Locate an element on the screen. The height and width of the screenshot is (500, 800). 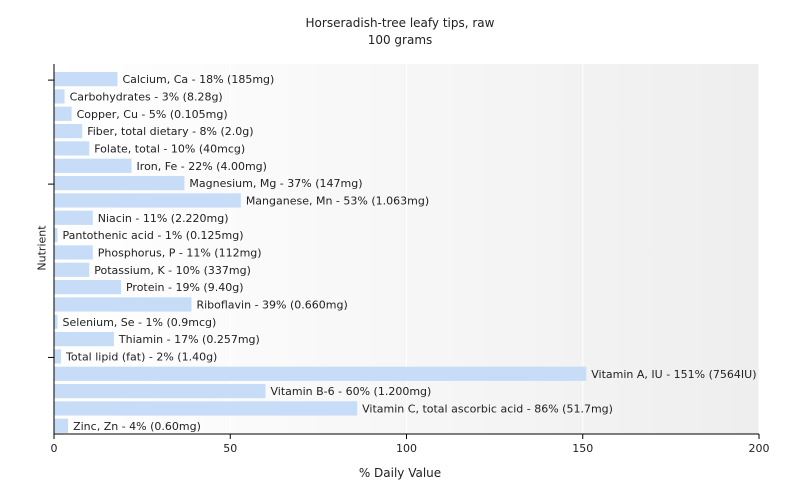
bar-label: Magnesium, Mg - 37% (147mg) is located at coordinates (275, 183).